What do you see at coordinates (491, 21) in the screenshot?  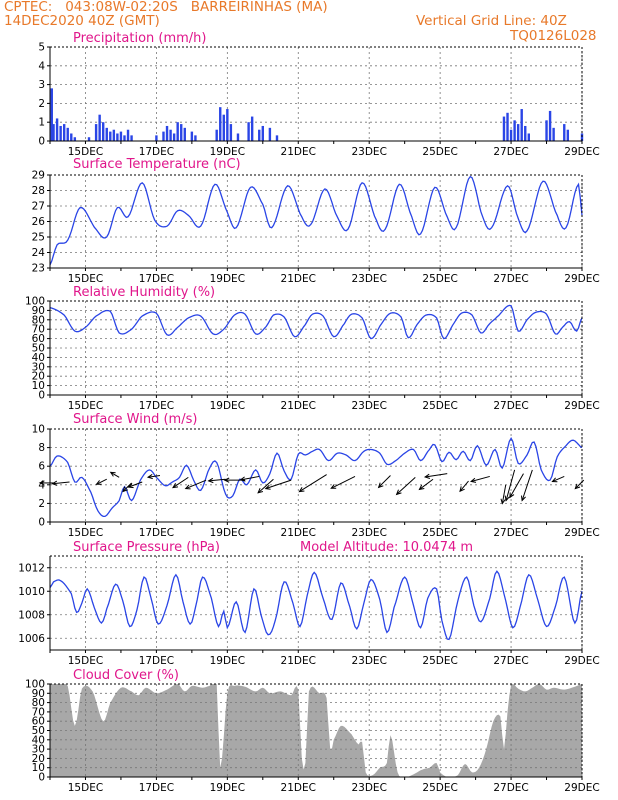 I see `header-grid-line: Vertical Grid Line: 40Z` at bounding box center [491, 21].